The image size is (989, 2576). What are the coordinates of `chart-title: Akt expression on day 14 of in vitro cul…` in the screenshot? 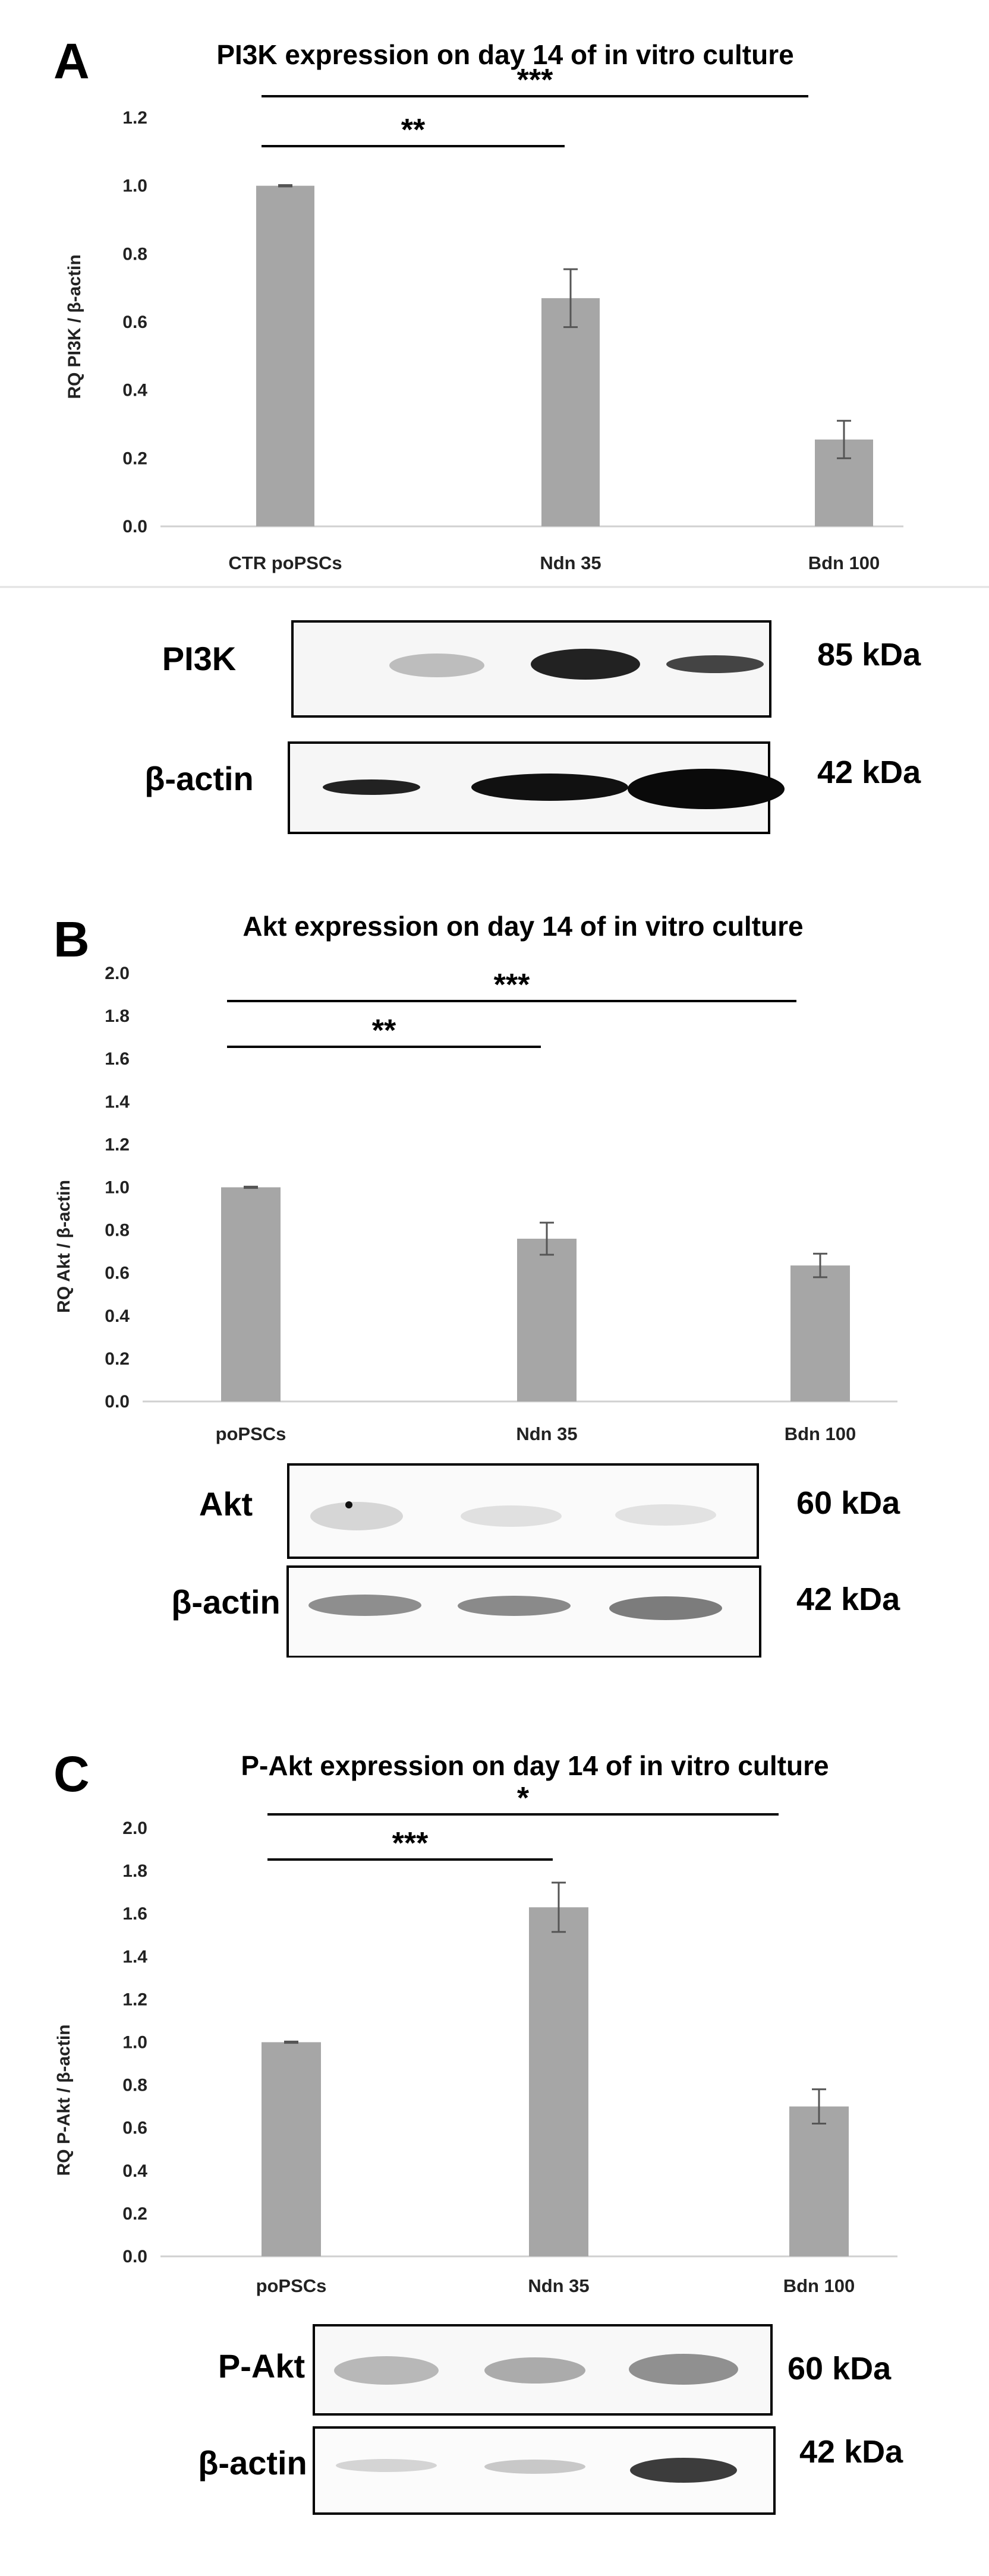 It's located at (522, 926).